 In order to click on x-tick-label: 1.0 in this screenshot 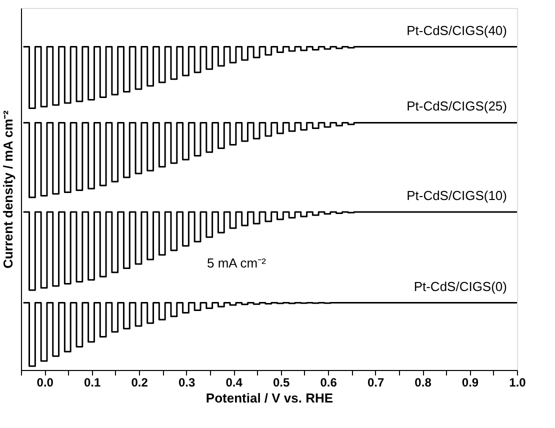, I will do `click(517, 383)`.